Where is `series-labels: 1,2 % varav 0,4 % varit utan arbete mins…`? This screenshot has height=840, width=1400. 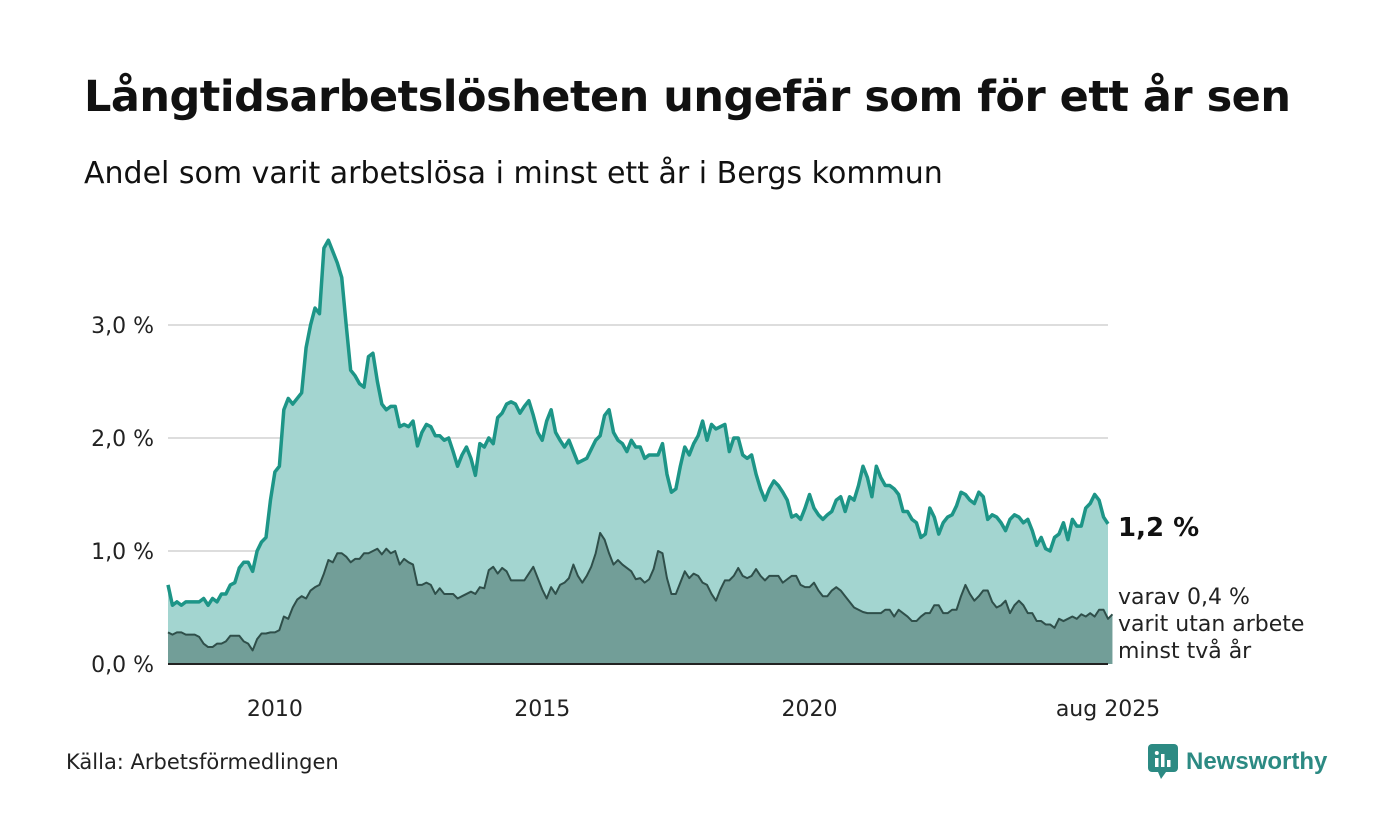
series-labels: 1,2 % varav 0,4 % varit utan arbete mins… is located at coordinates (1211, 588).